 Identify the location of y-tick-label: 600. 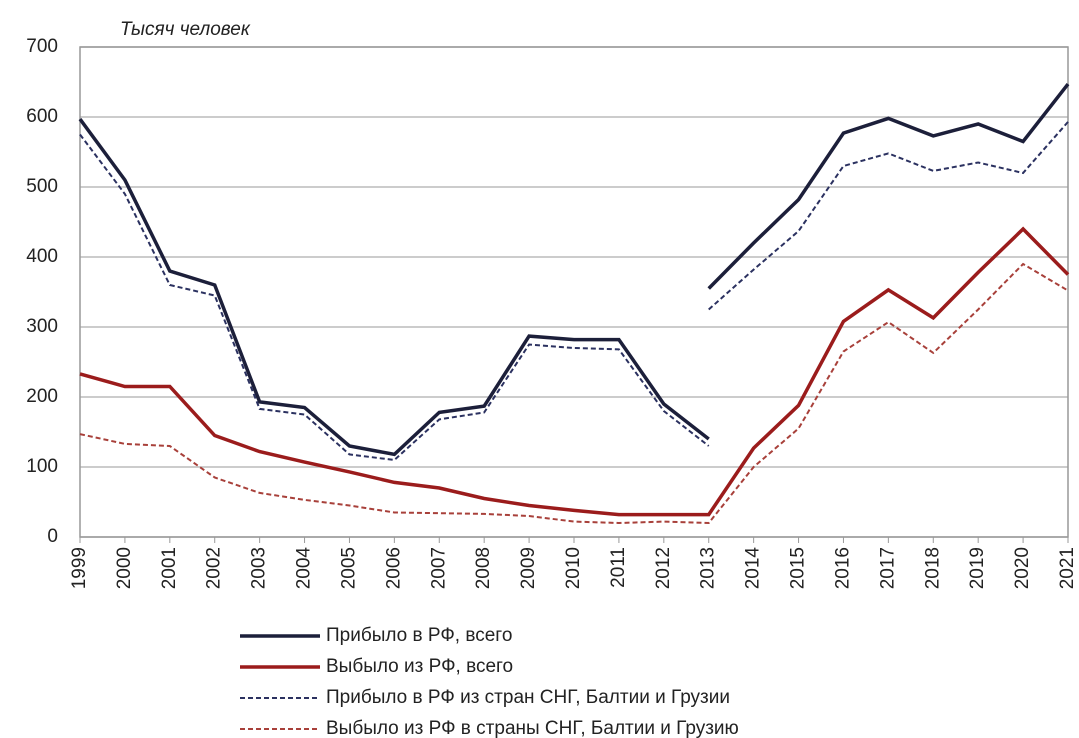
(42, 116).